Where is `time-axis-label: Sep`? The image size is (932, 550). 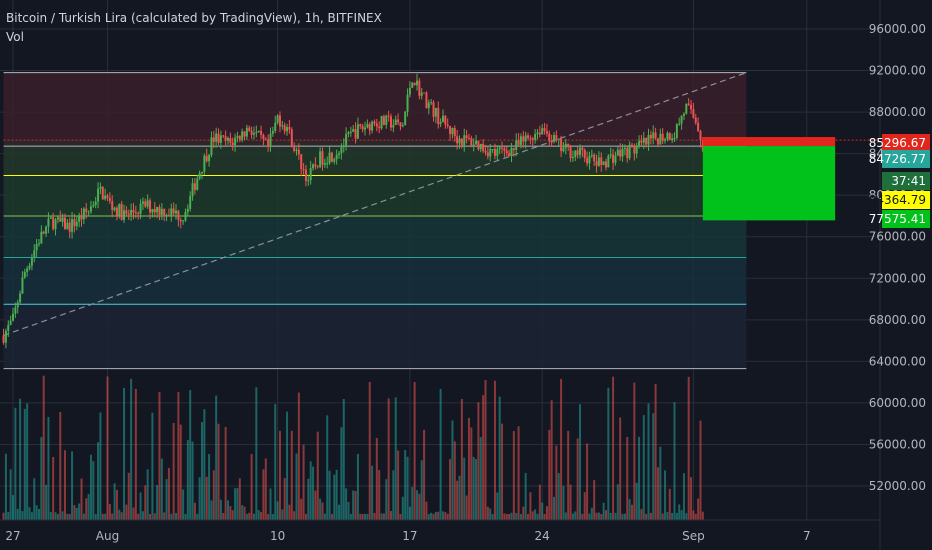
time-axis-label: Sep is located at coordinates (693, 536).